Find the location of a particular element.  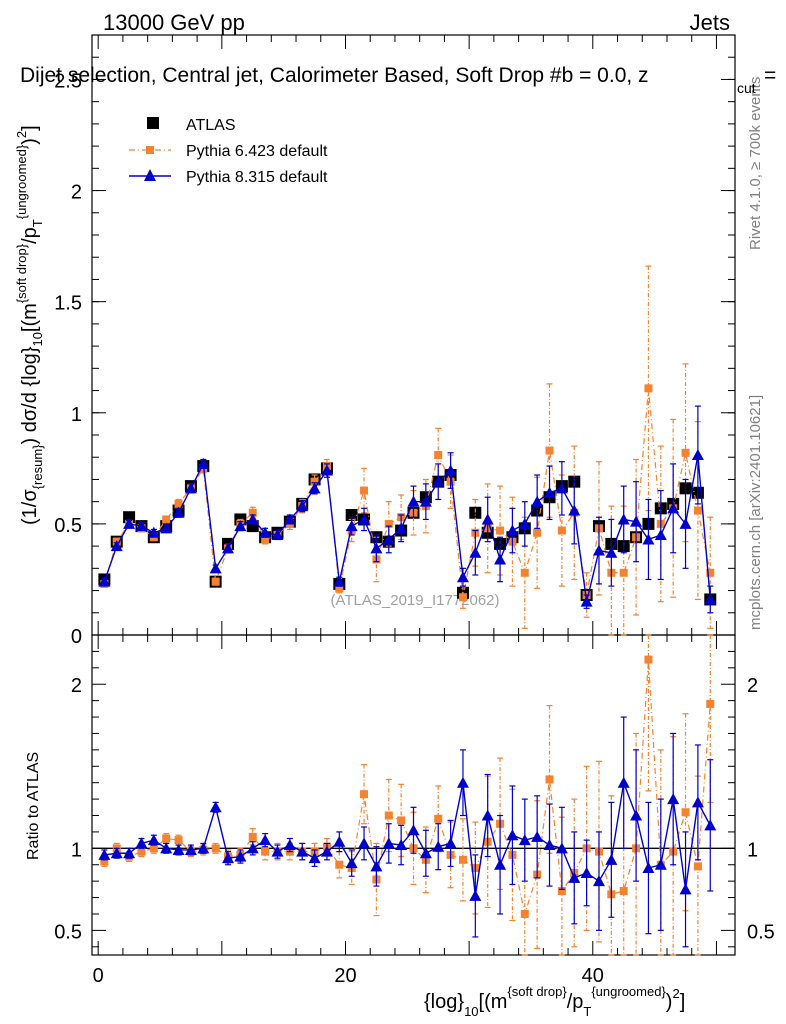

legend-pythia8-label: Pythia 8.315 default is located at coordinates (257, 177).